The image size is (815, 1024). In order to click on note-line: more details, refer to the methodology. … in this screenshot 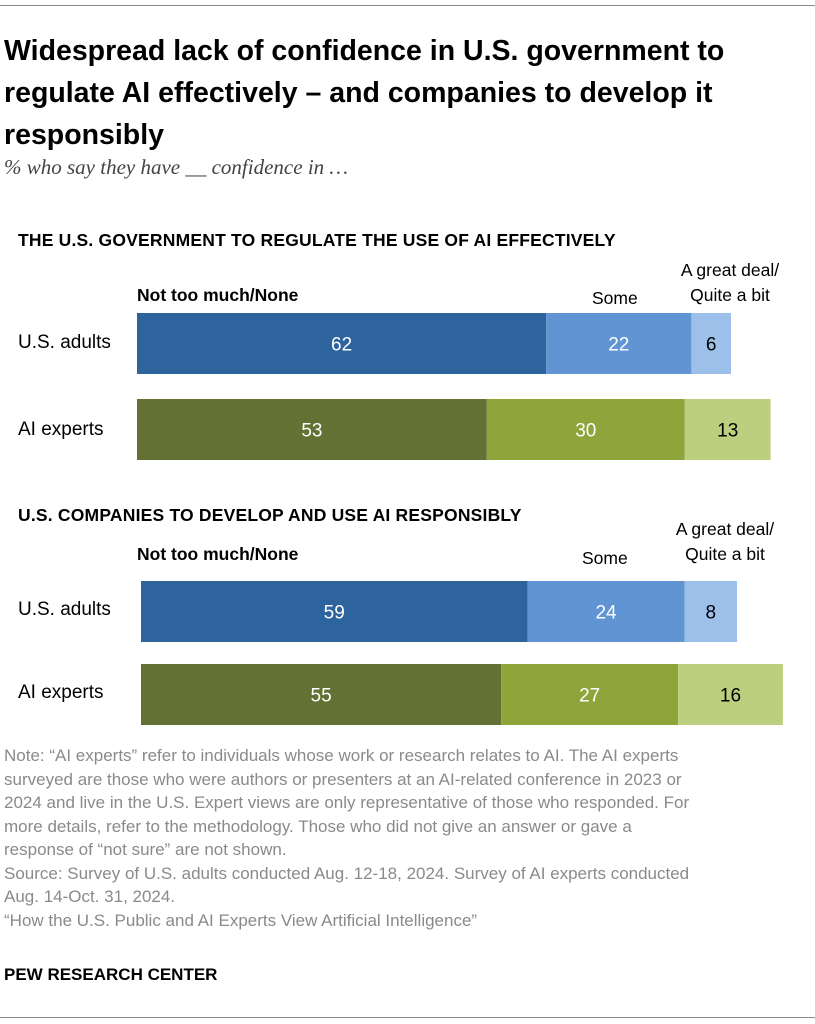, I will do `click(318, 826)`.